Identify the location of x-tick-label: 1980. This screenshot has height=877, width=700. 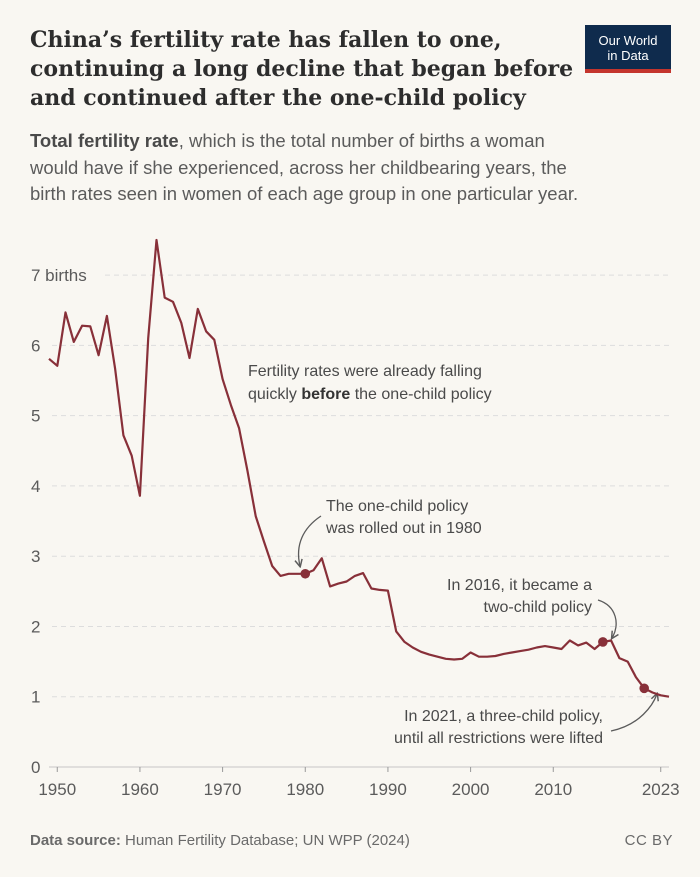
(305, 789).